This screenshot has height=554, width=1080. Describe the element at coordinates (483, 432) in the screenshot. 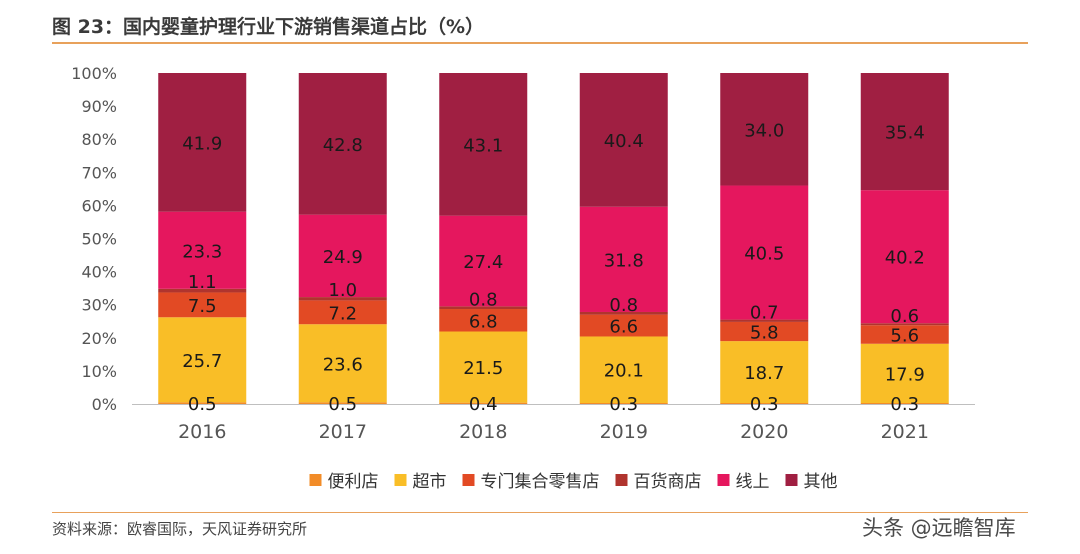

I see `x-tick-label: 2018` at that location.